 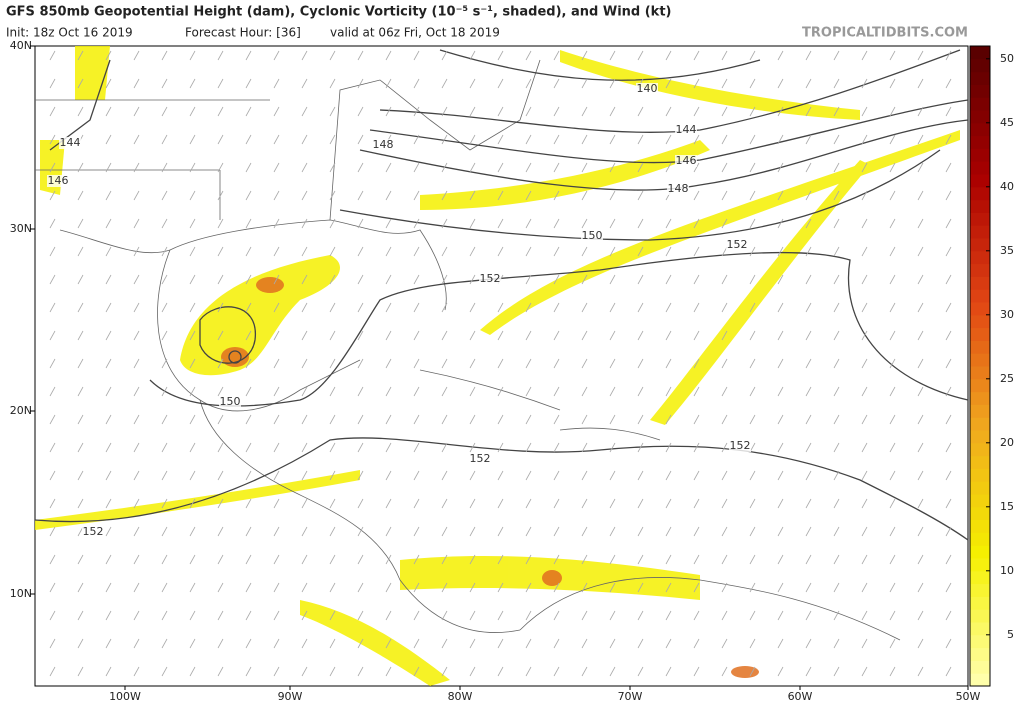 I want to click on contour-label: 148, so click(x=383, y=144).